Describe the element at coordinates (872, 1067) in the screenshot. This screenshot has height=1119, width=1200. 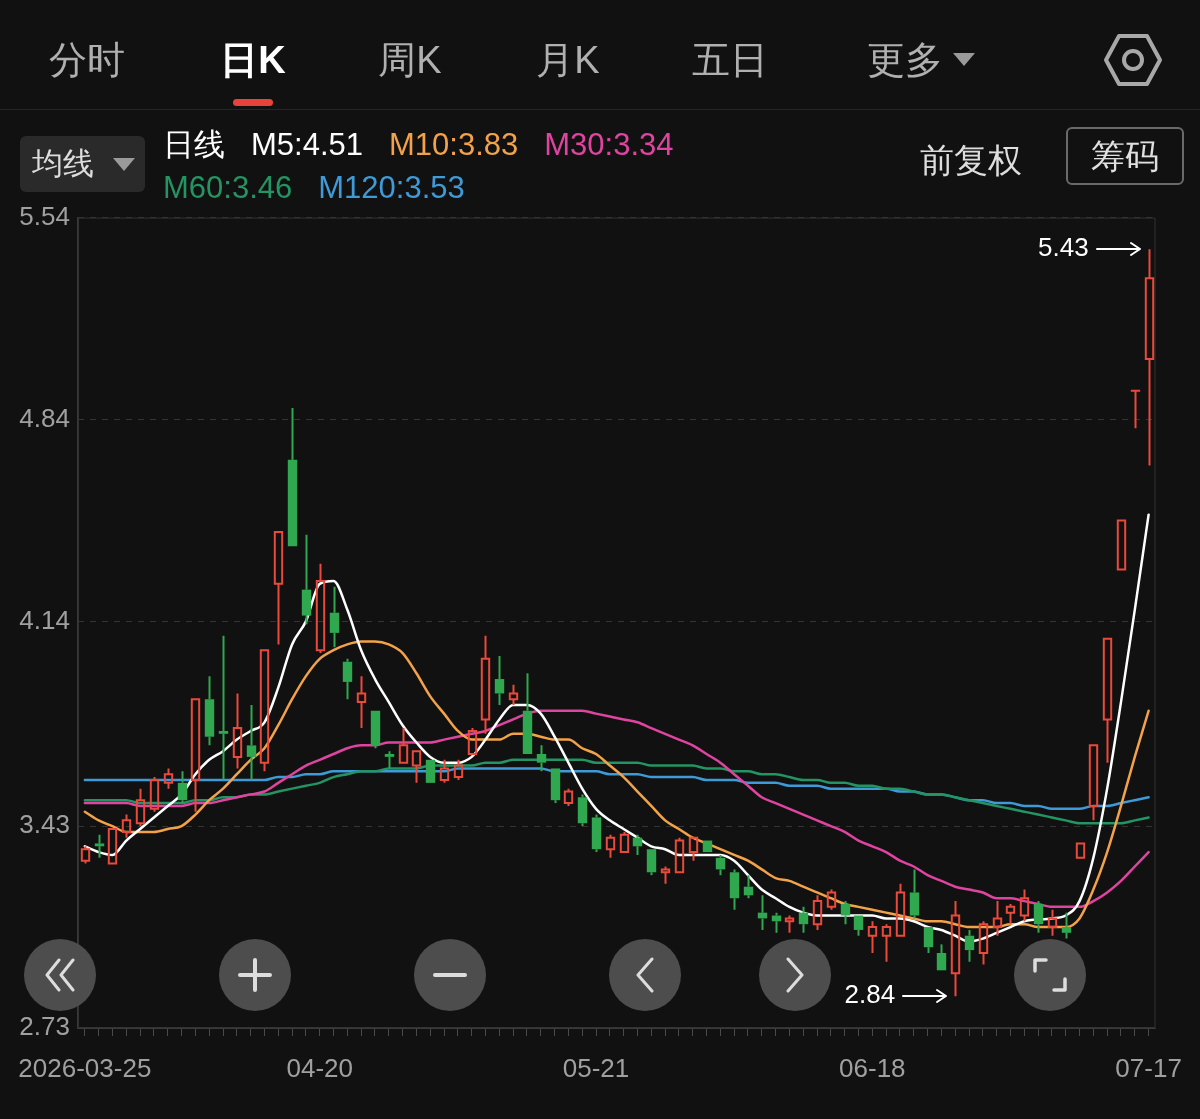
I see `x-tick-label: 06-18` at that location.